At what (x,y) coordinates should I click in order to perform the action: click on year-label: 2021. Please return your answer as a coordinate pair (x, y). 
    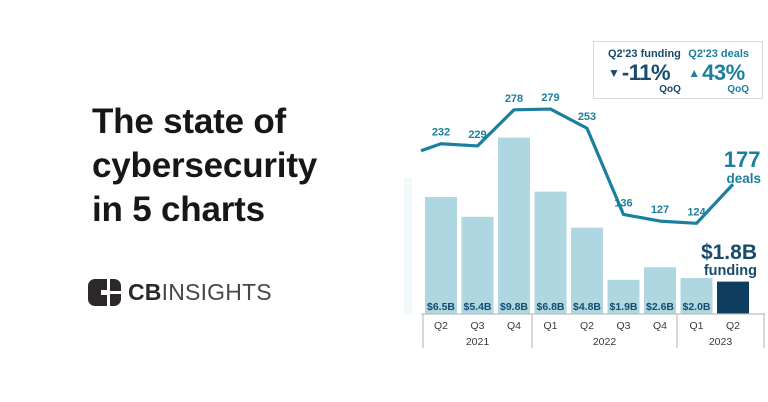
    Looking at the image, I should click on (478, 342).